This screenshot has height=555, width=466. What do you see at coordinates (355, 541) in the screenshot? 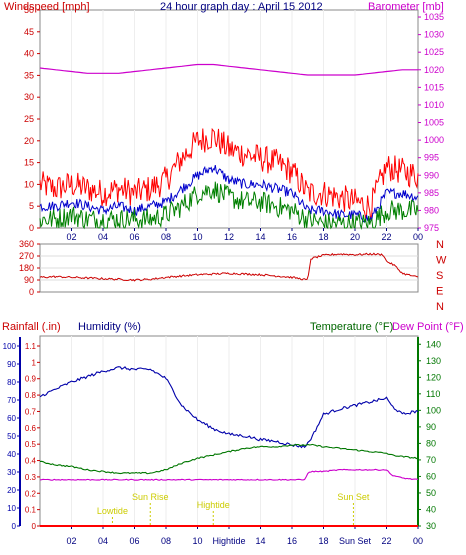
I see `bottom-time-tick-label: Sun Set` at bounding box center [355, 541].